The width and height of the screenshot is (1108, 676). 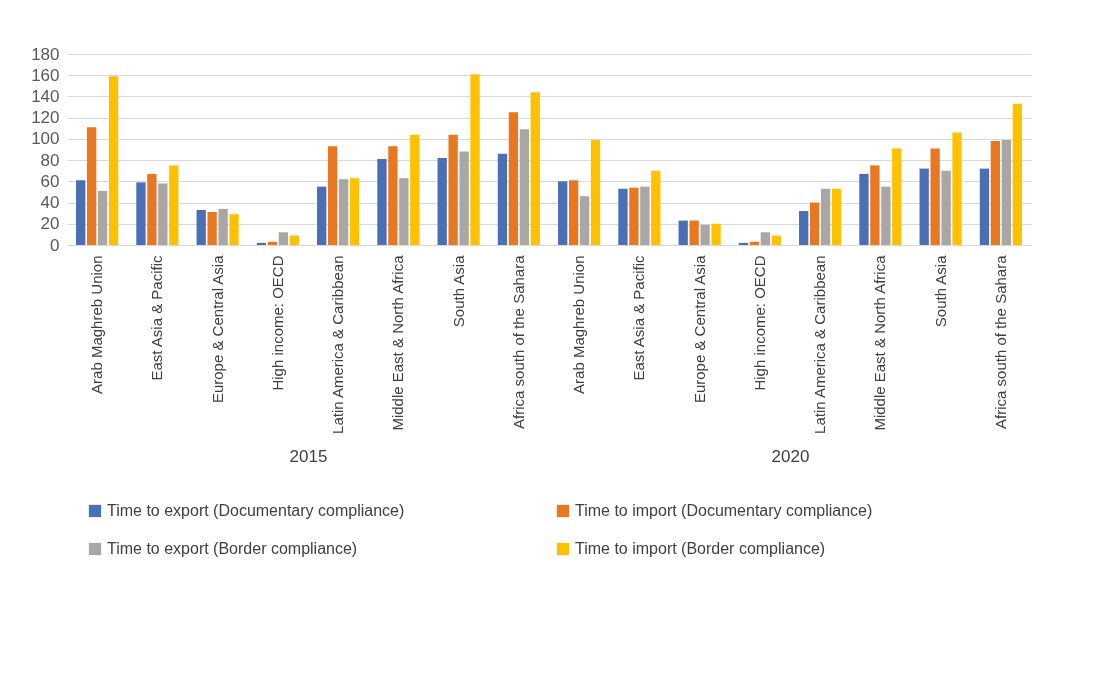 What do you see at coordinates (700, 548) in the screenshot?
I see `legend-label: Time to import (Border compliance)` at bounding box center [700, 548].